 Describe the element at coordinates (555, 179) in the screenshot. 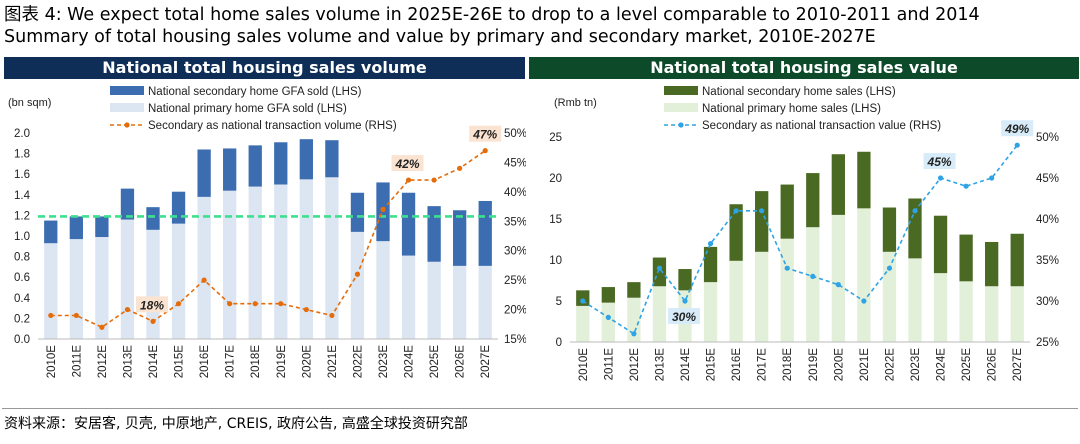

I see `left-axis-tick-label: 20` at that location.